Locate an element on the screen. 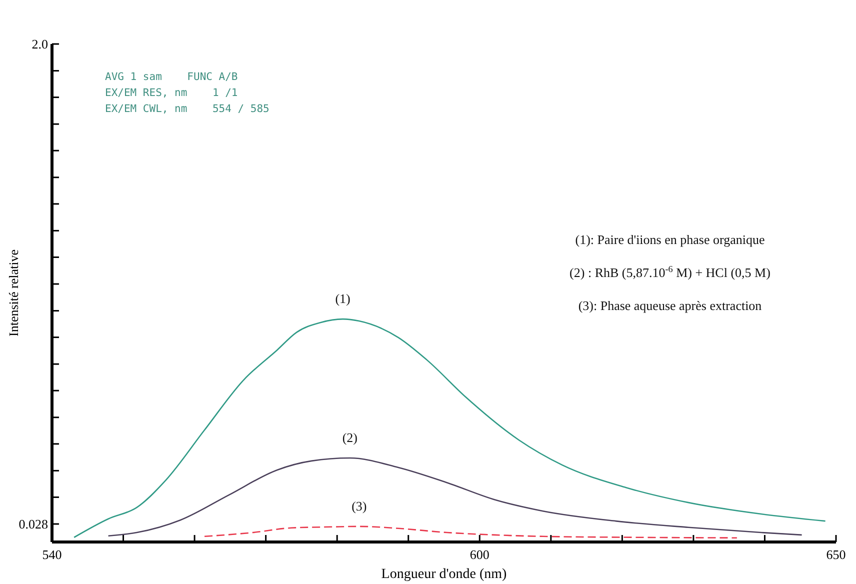 This screenshot has height=584, width=856. annotation: EX/EM CWL, nm 554 / 585 is located at coordinates (187, 109).